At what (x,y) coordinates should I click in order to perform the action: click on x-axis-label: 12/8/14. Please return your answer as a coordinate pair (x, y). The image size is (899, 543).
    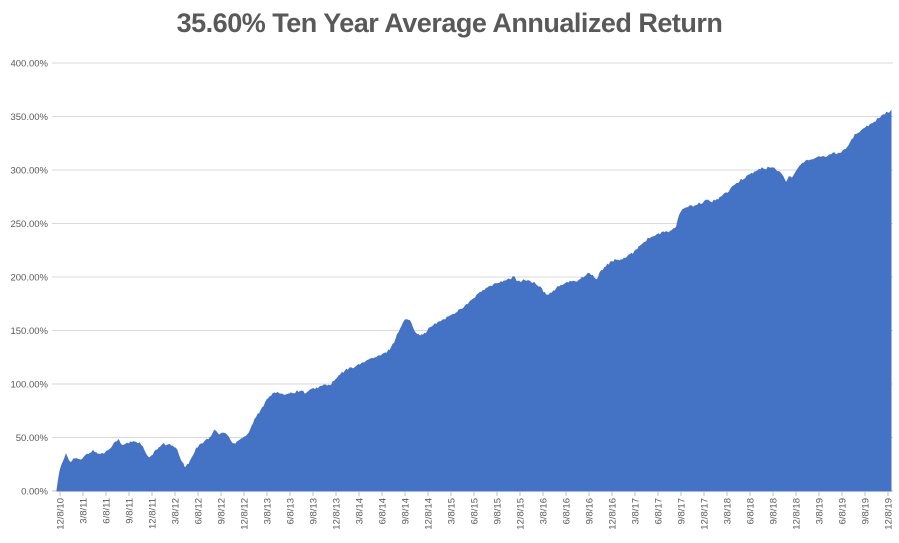
    Looking at the image, I should click on (429, 514).